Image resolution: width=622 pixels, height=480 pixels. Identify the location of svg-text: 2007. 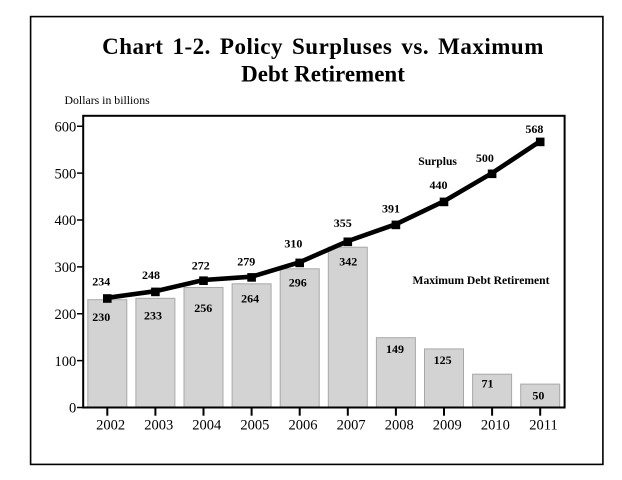
(351, 426).